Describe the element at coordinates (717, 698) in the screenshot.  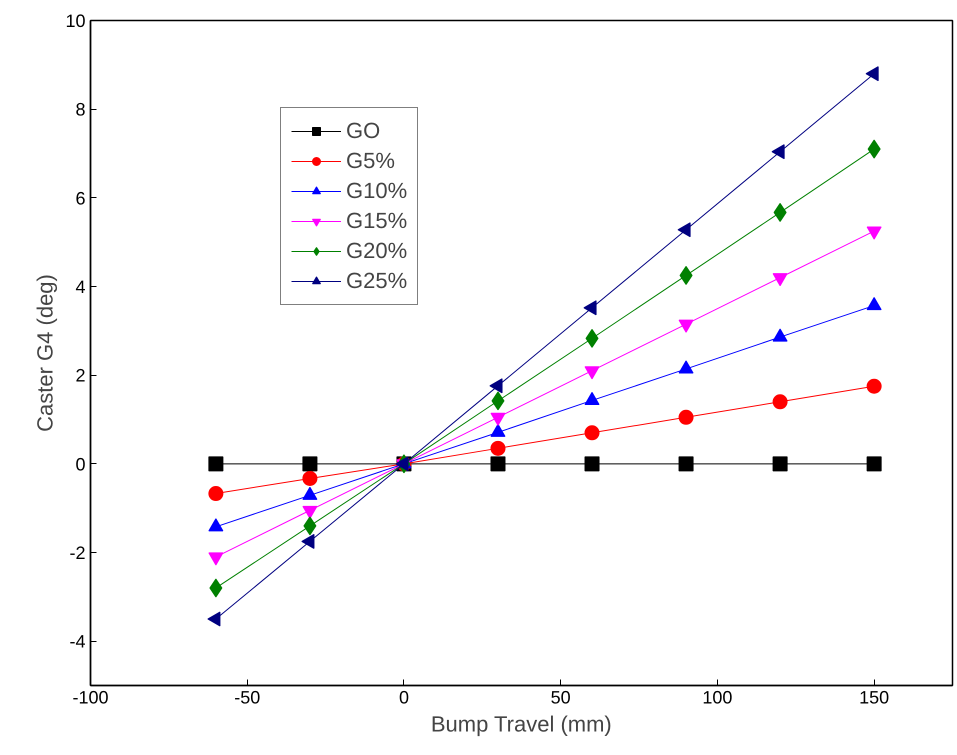
I see `x-tick-label: 100` at that location.